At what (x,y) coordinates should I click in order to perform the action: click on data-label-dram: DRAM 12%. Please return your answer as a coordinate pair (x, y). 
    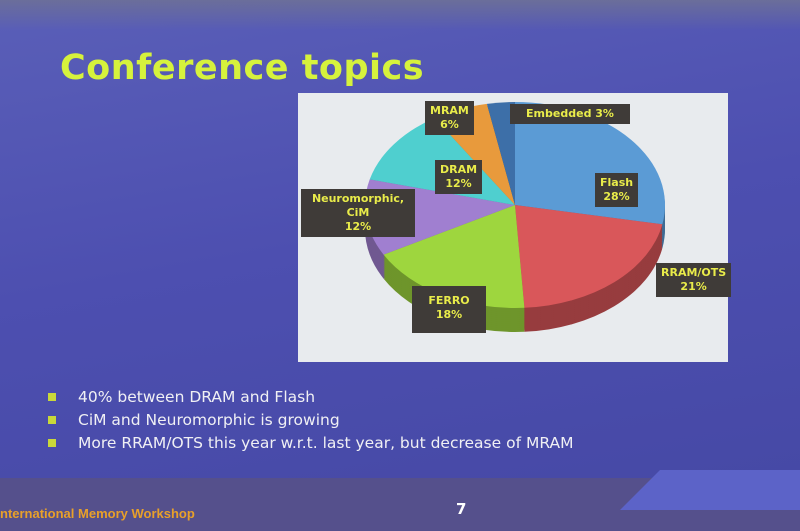
    Looking at the image, I should click on (459, 177).